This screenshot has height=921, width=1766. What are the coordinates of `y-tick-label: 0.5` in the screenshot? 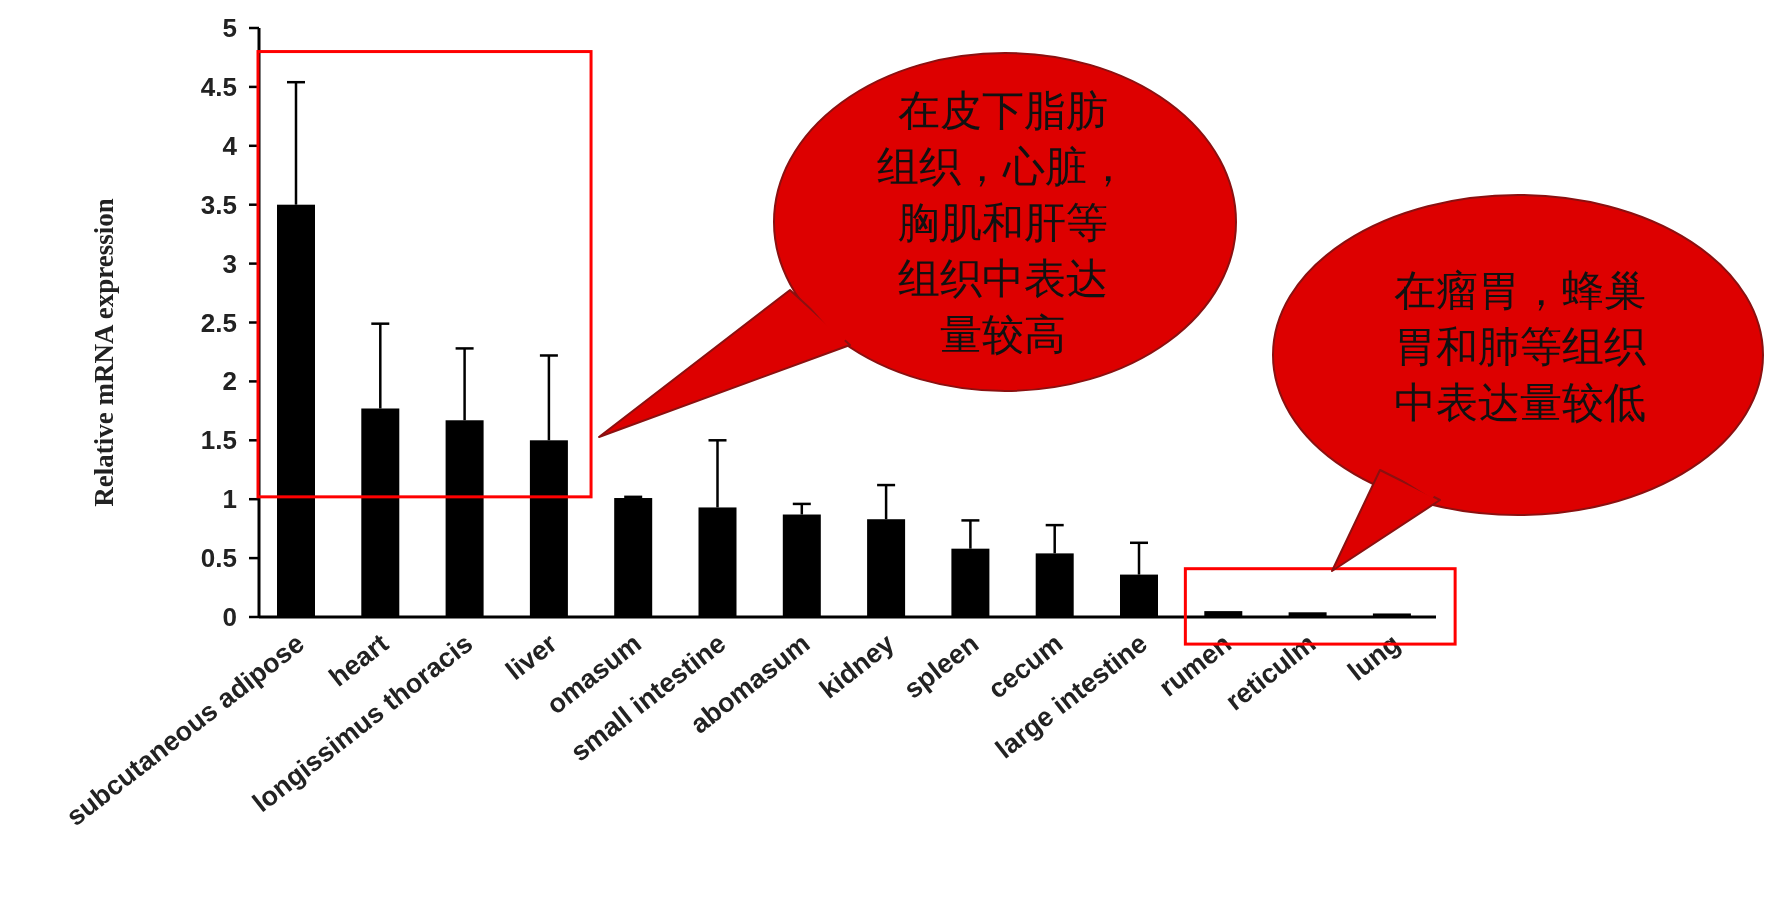 It's located at (218, 558).